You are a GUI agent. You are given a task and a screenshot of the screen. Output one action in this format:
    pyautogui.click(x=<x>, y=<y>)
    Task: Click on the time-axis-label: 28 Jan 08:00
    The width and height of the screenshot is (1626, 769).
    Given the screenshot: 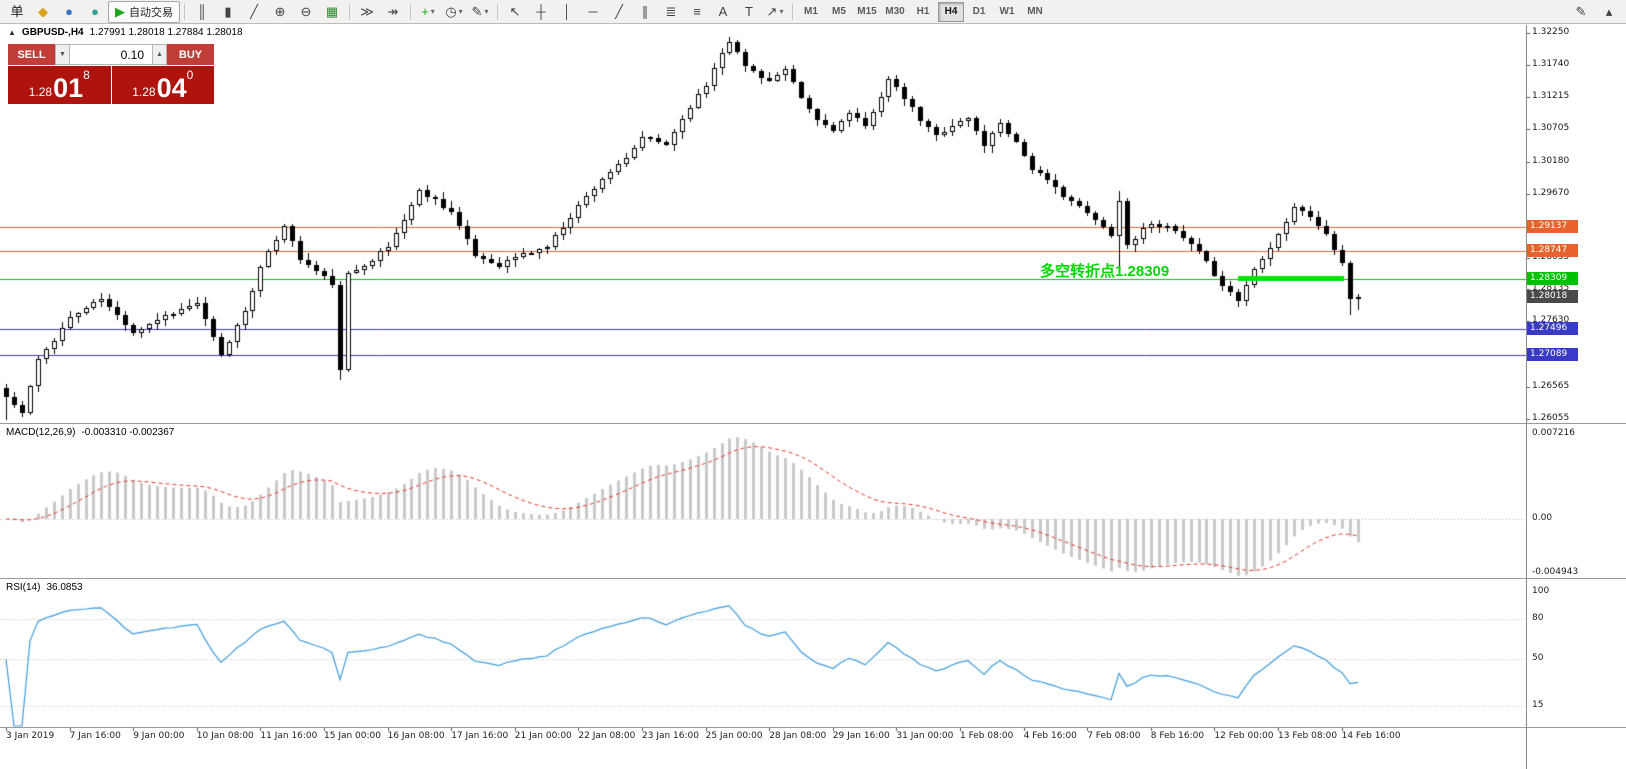 What is the action you would take?
    pyautogui.click(x=798, y=736)
    